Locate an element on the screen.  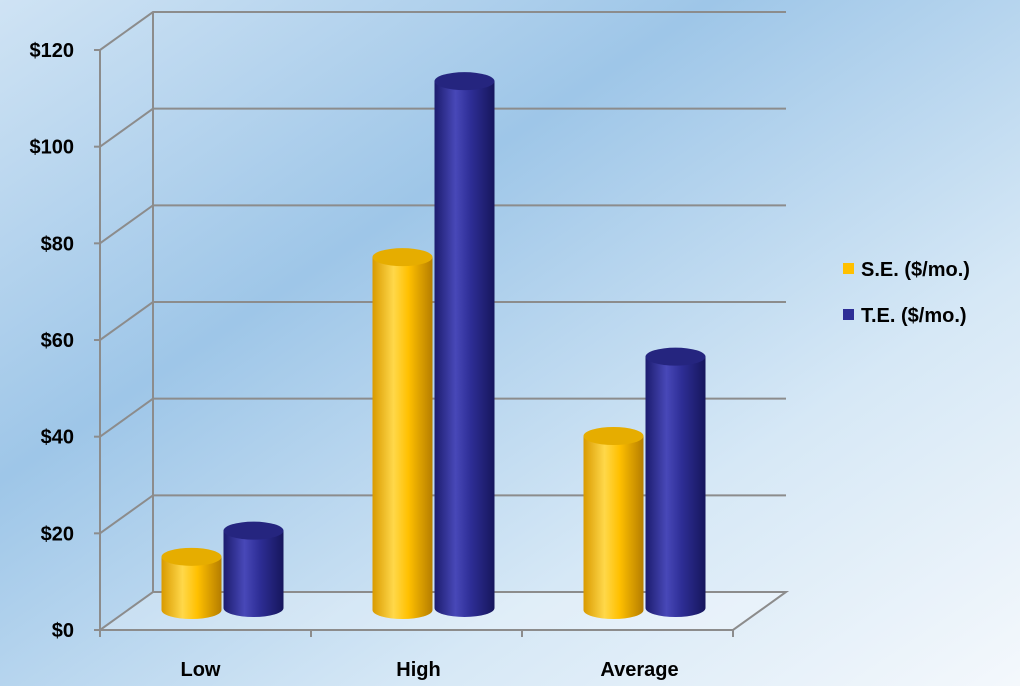
bar-average-se is located at coordinates (613, 523).